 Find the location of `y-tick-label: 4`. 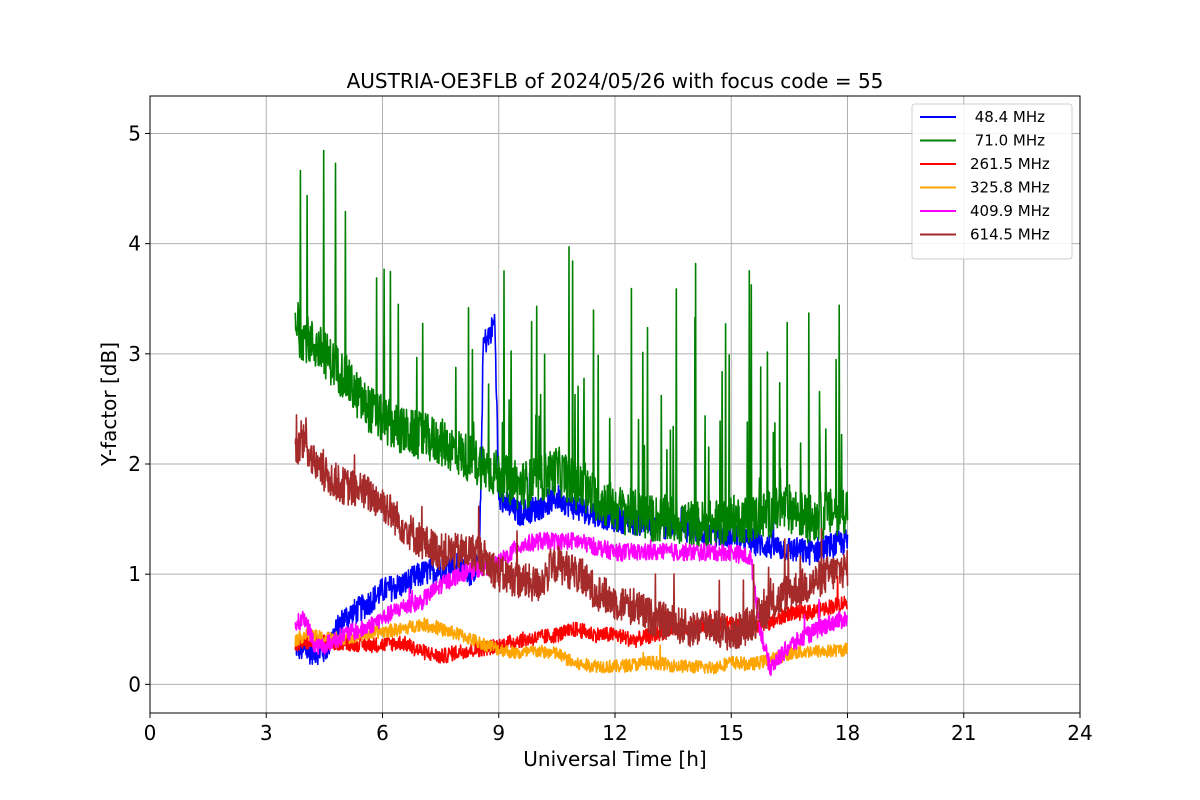

y-tick-label: 4 is located at coordinates (134, 244).